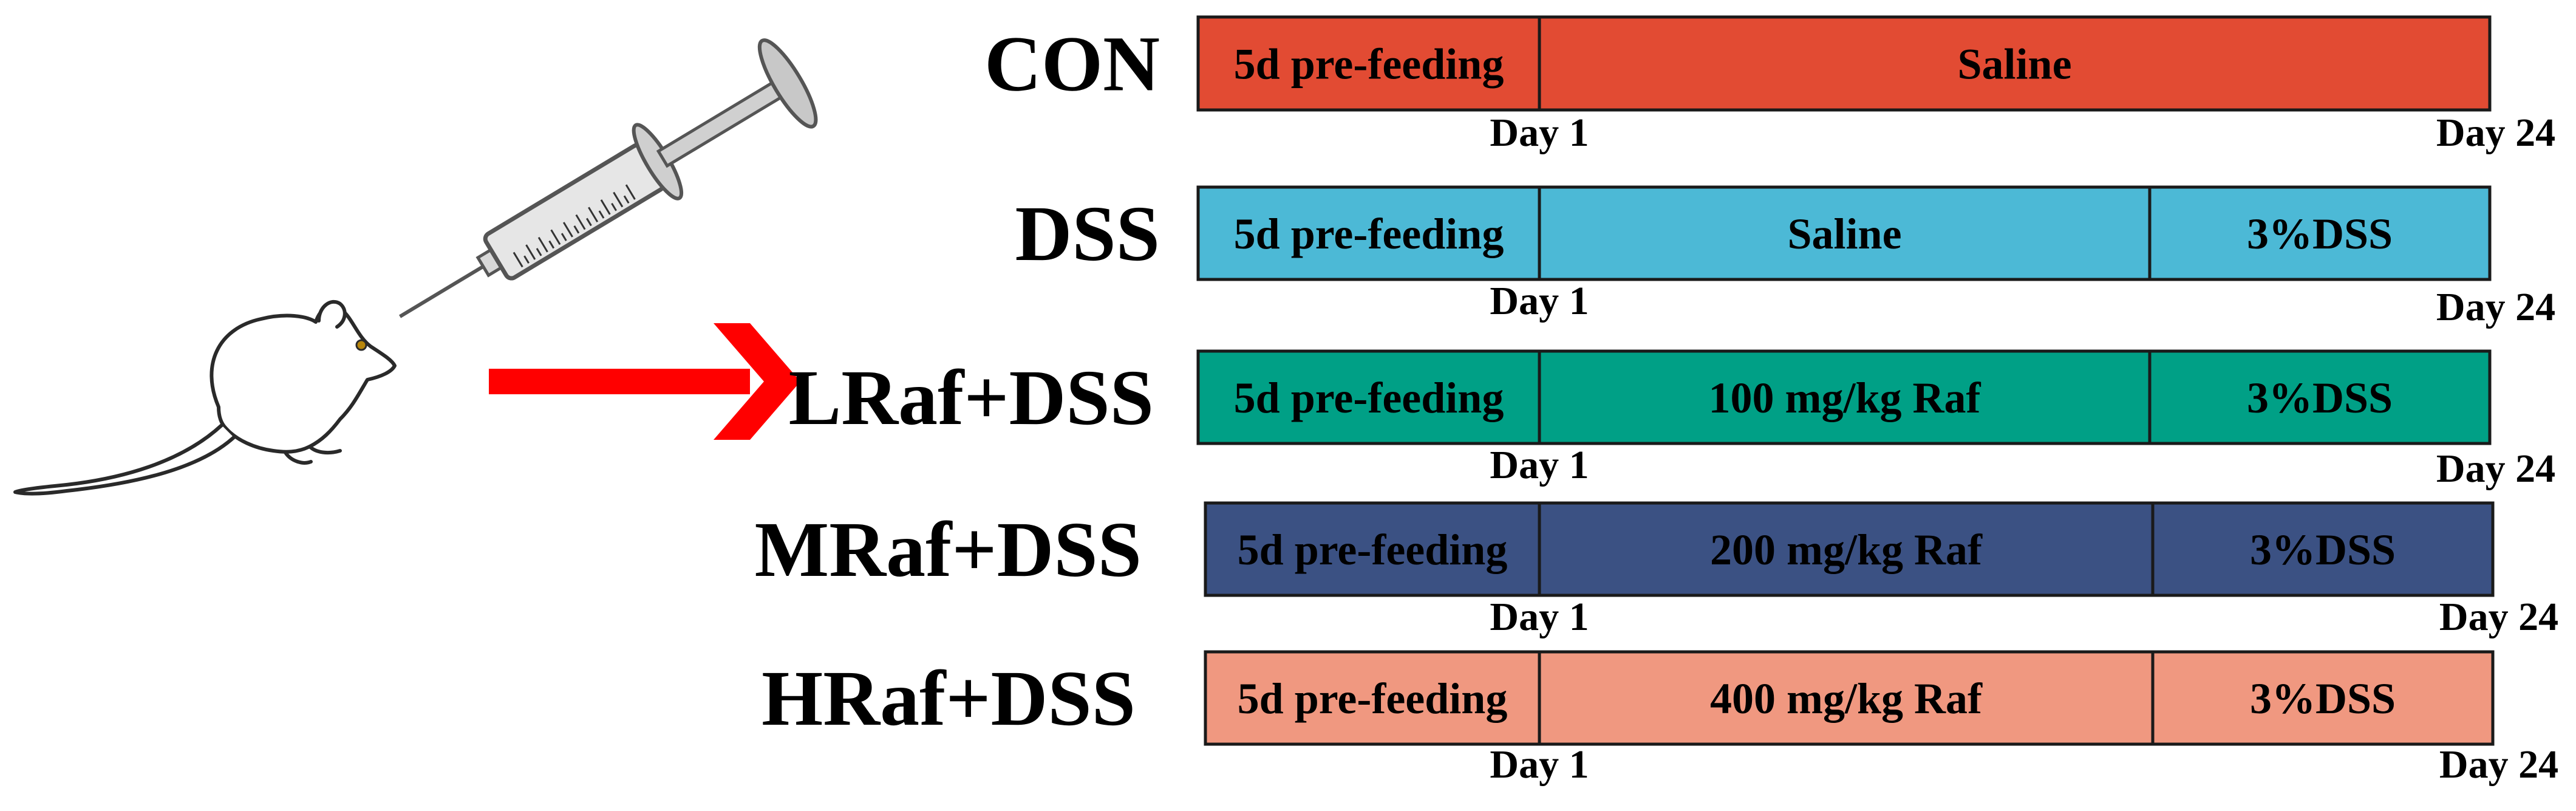 The width and height of the screenshot is (2576, 811). Describe the element at coordinates (608, 178) in the screenshot. I see `syringe-icon` at that location.